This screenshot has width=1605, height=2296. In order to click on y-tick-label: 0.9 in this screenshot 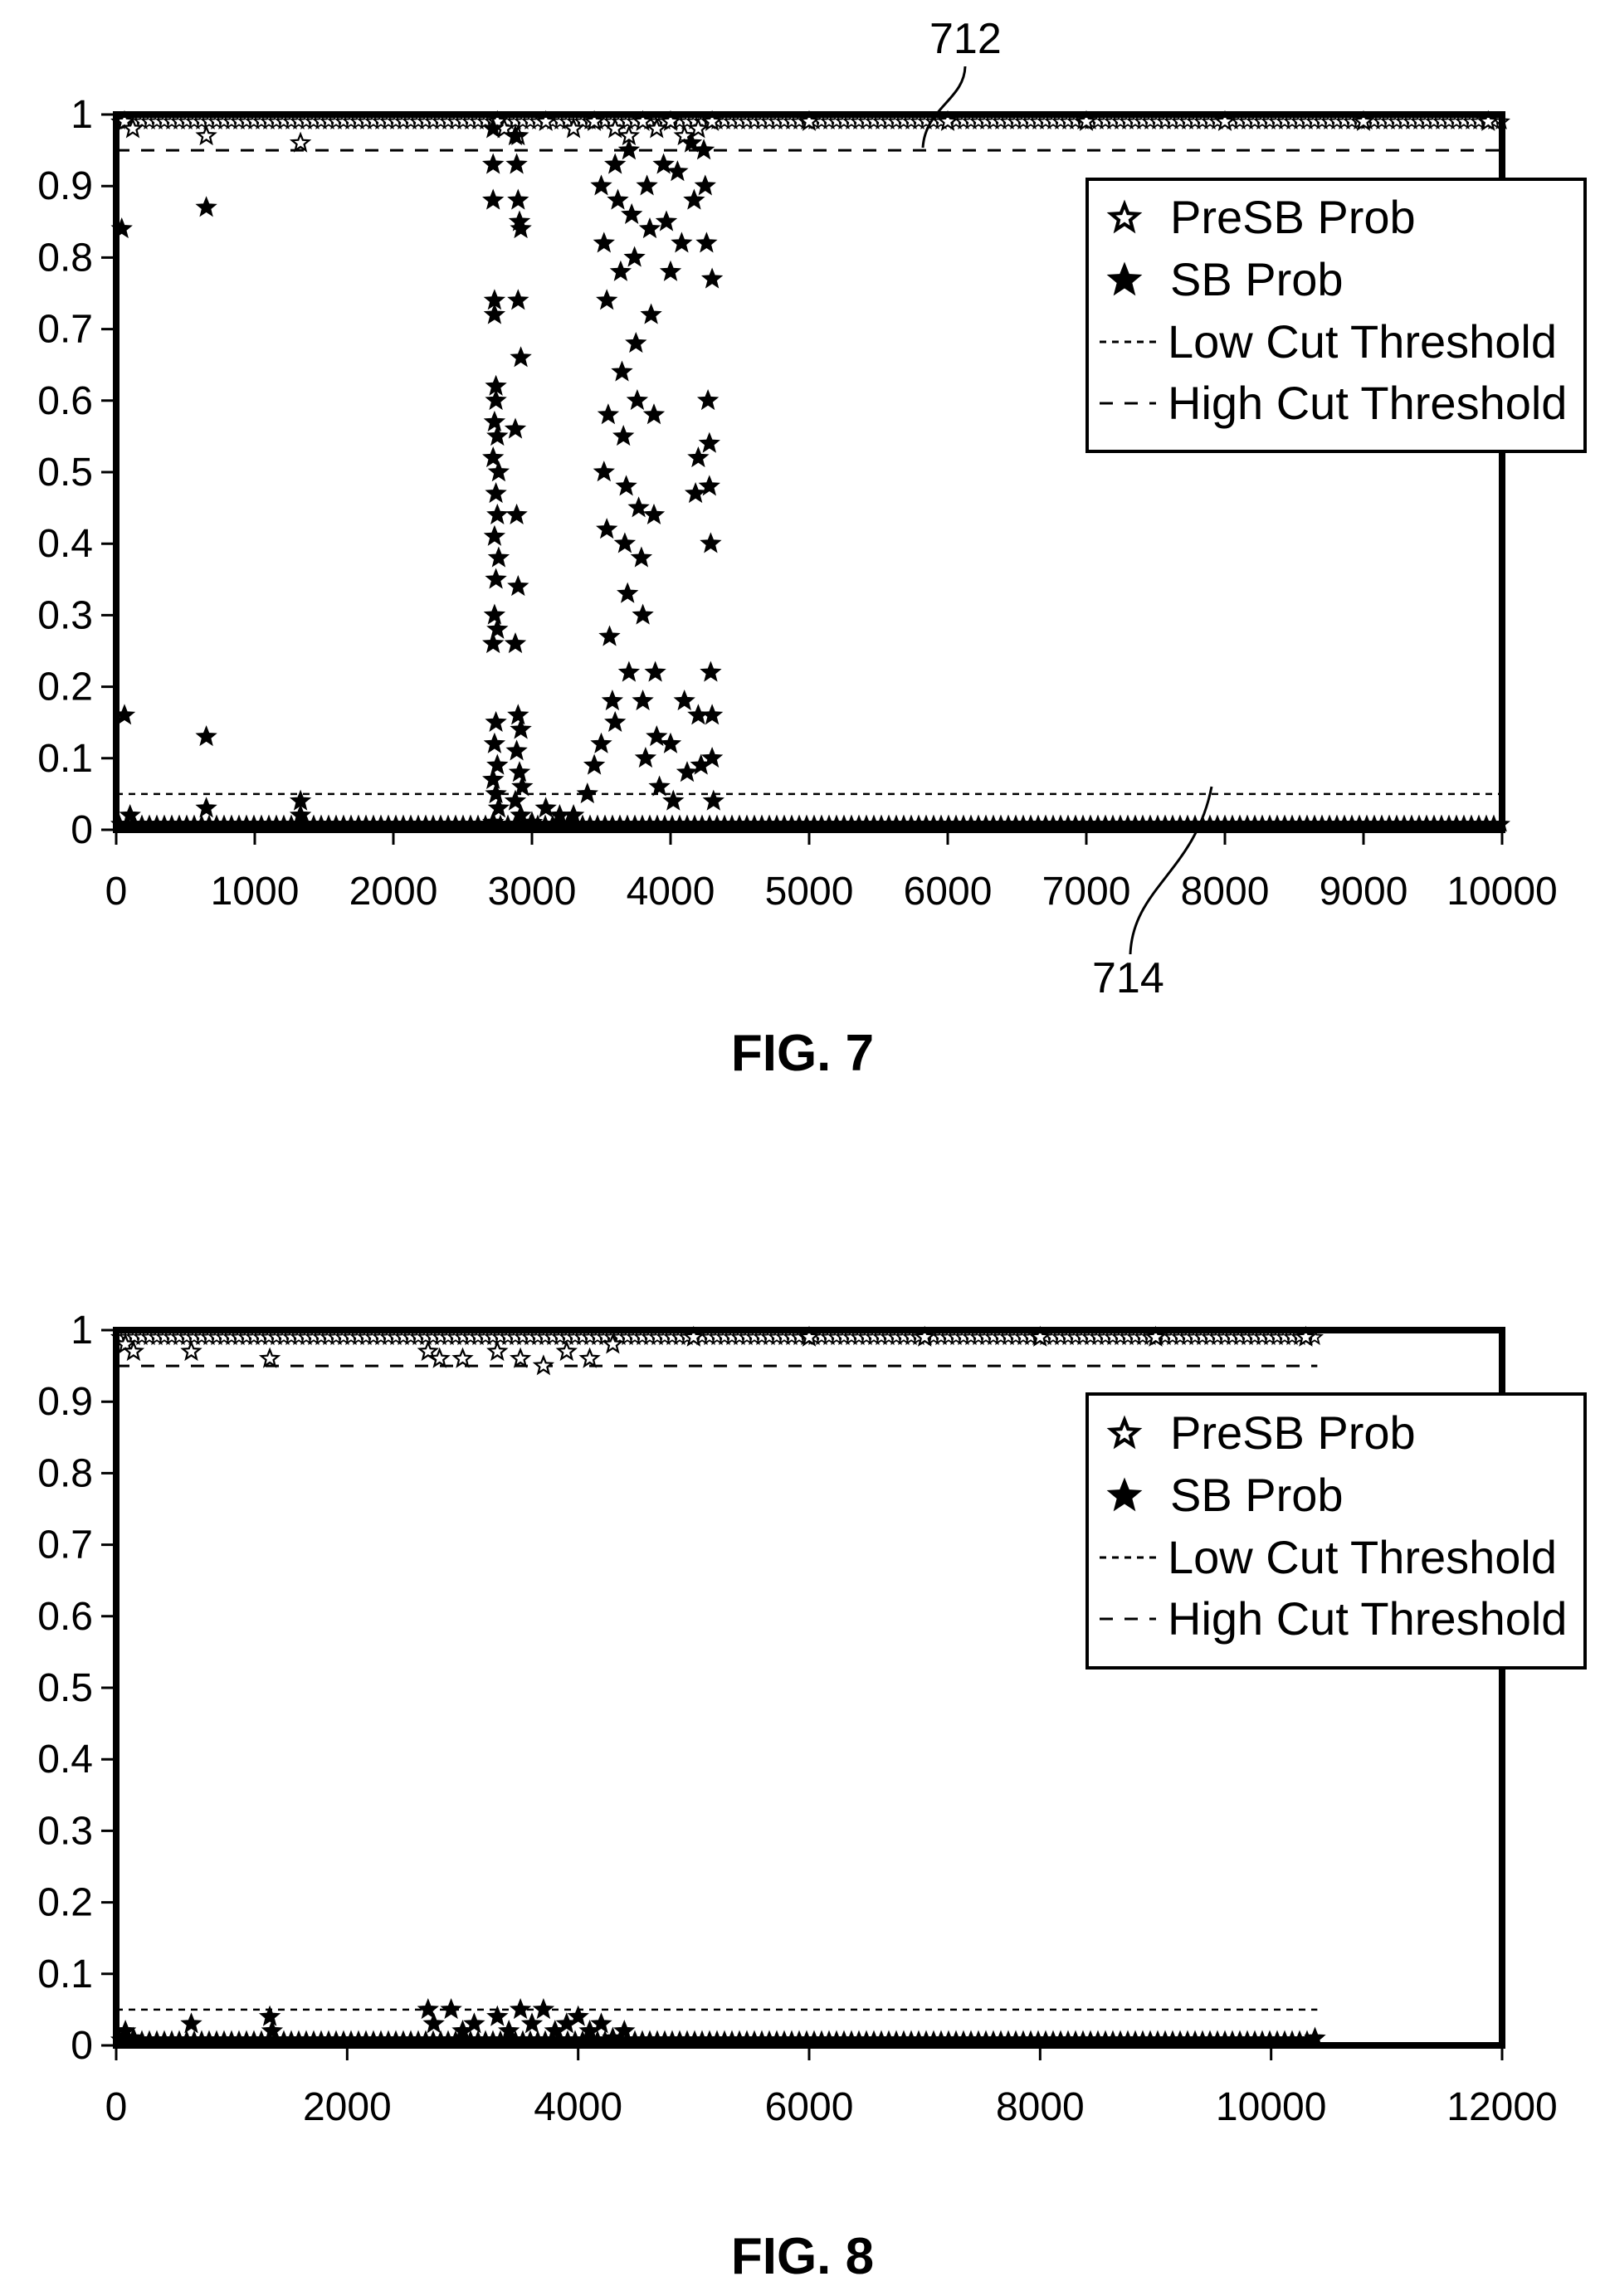, I will do `click(65, 186)`.